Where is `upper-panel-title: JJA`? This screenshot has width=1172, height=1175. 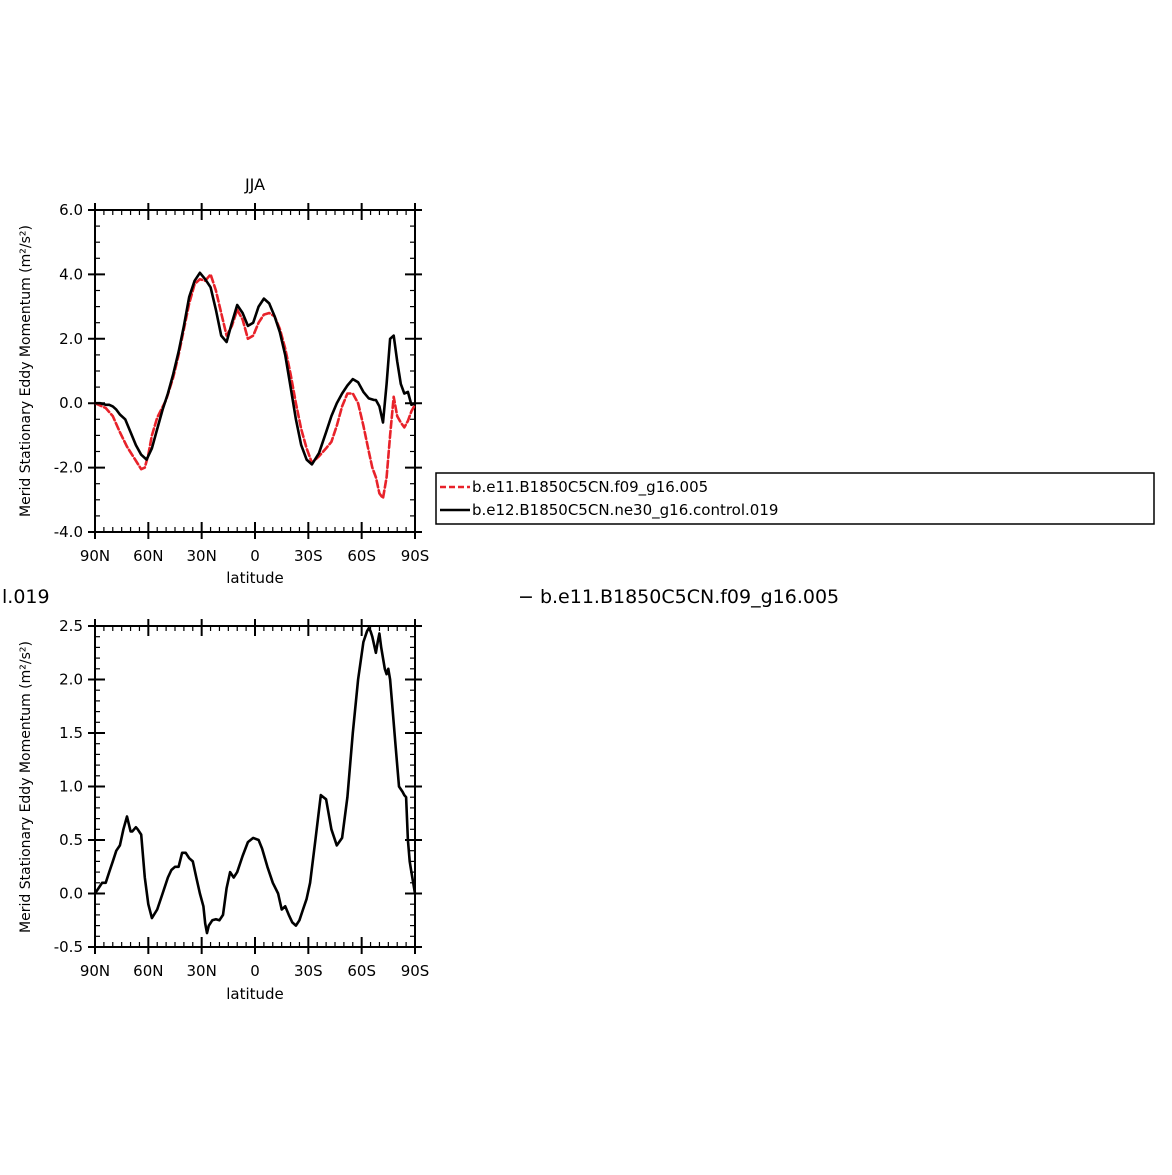 upper-panel-title: JJA is located at coordinates (254, 184).